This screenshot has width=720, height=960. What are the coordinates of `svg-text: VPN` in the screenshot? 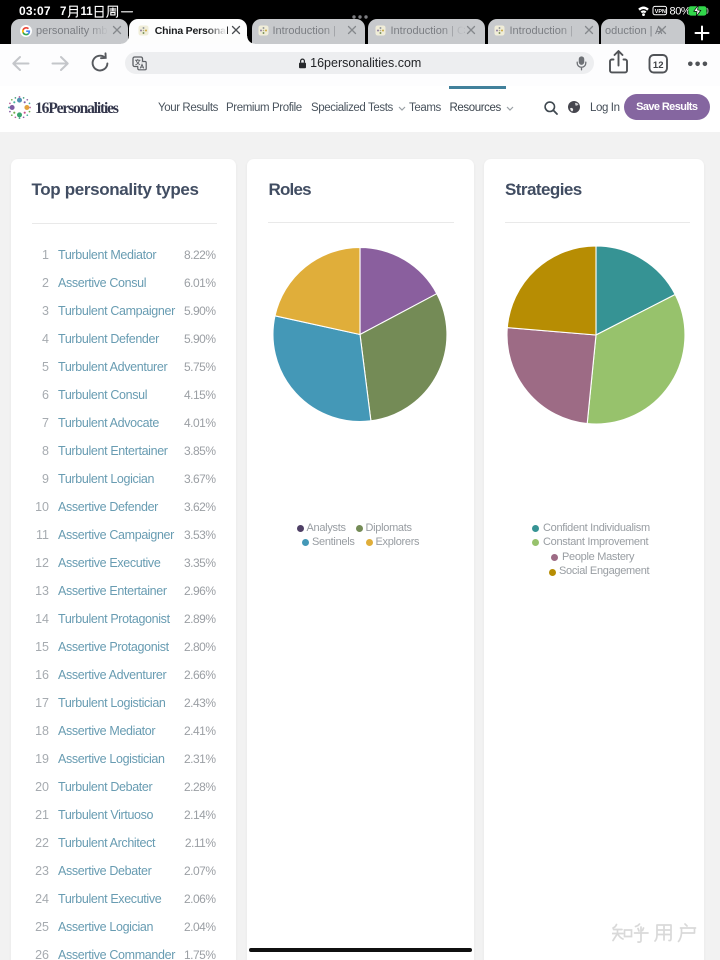 It's located at (660, 12).